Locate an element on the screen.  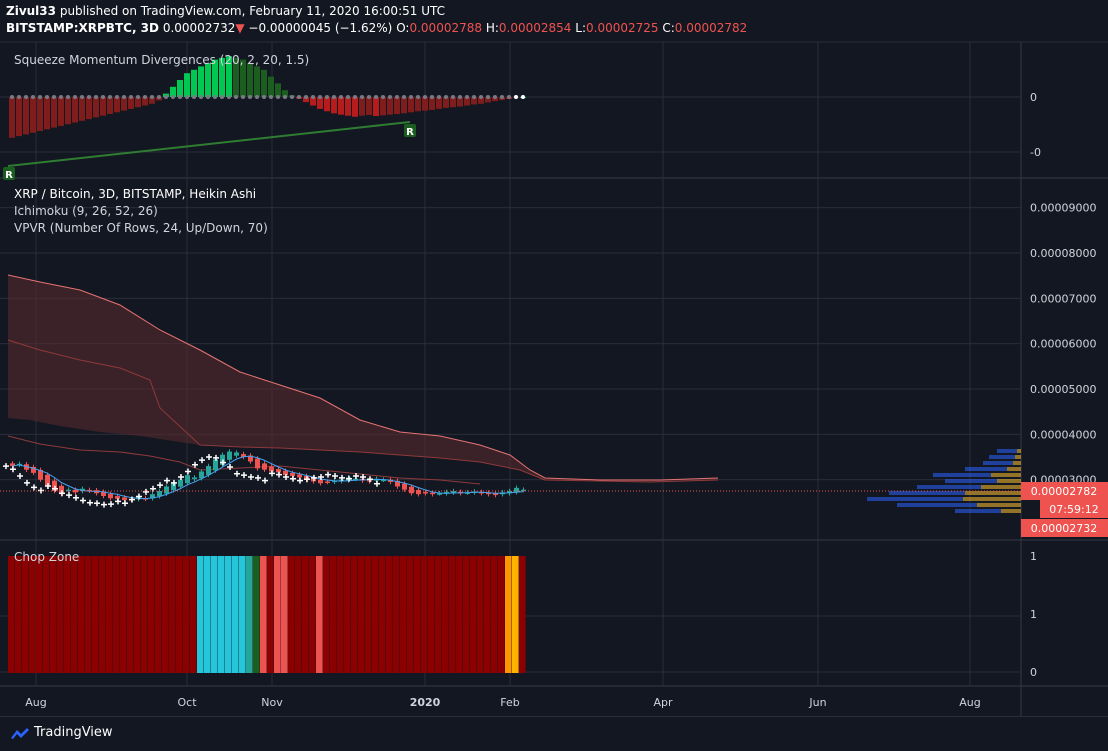
svg-text: R is located at coordinates (410, 132).